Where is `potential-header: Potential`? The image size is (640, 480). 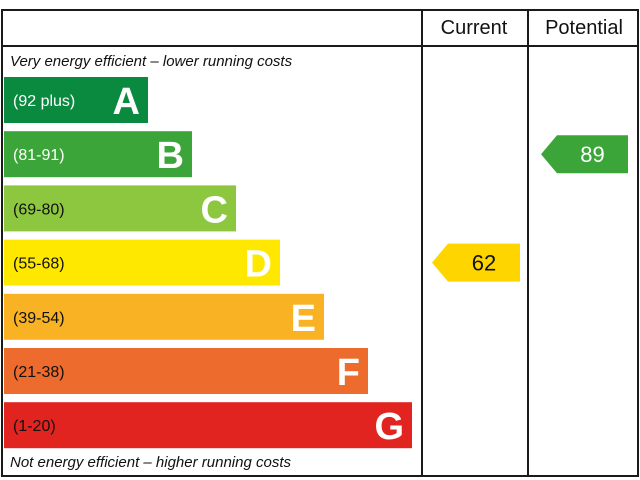 potential-header: Potential is located at coordinates (584, 28).